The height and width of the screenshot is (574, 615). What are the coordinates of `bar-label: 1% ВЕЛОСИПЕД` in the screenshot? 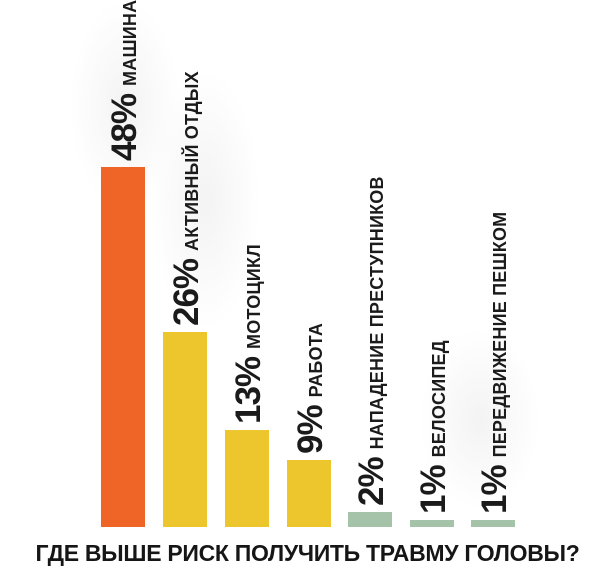 It's located at (433, 426).